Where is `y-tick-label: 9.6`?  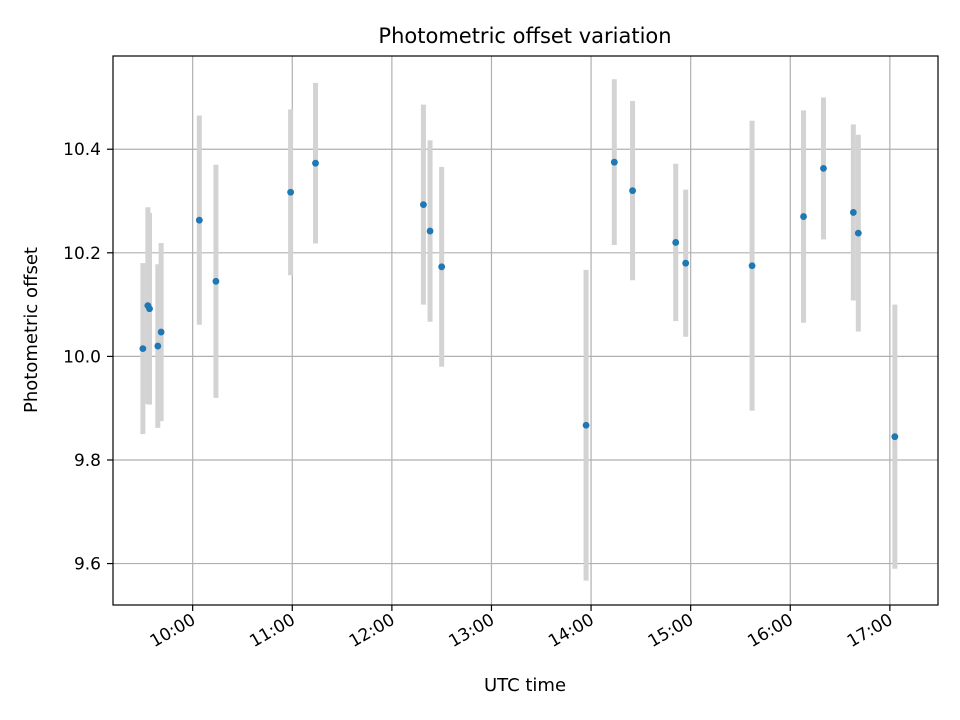
y-tick-label: 9.6 is located at coordinates (87, 565).